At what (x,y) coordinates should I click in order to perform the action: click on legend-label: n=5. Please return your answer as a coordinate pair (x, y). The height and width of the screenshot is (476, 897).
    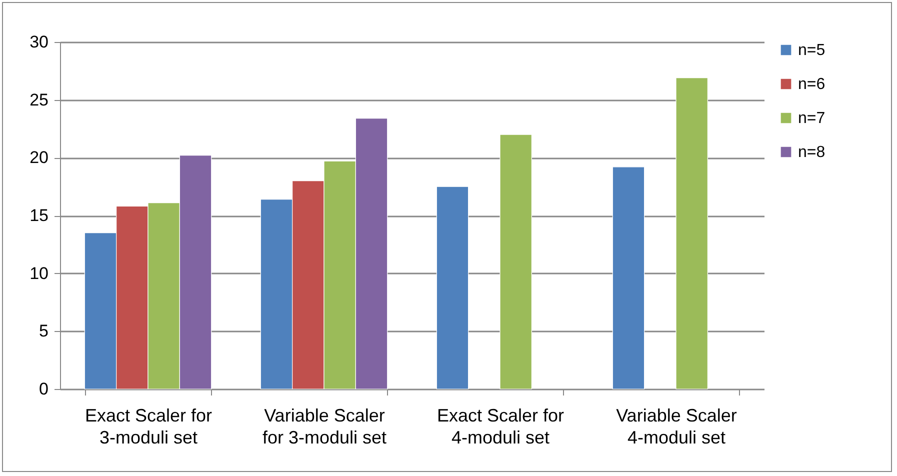
    Looking at the image, I should click on (812, 50).